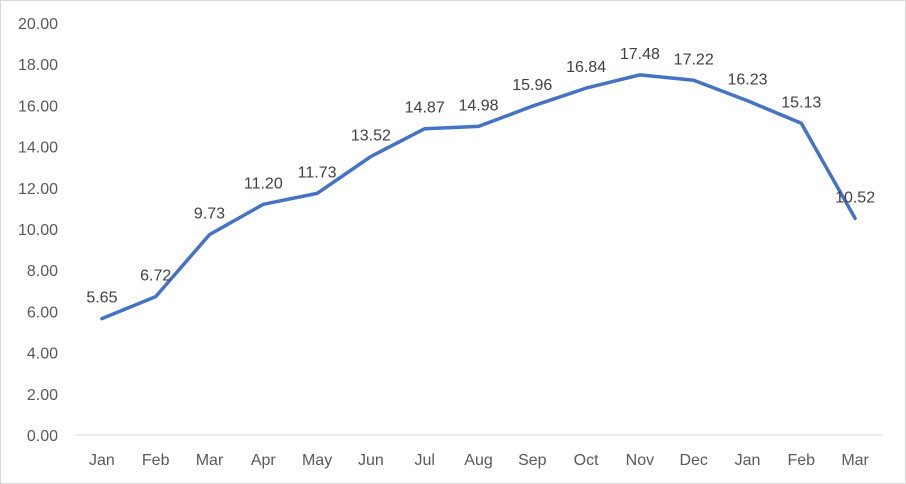 Image resolution: width=906 pixels, height=484 pixels. Describe the element at coordinates (42, 436) in the screenshot. I see `y-tick-label: 0.00` at that location.